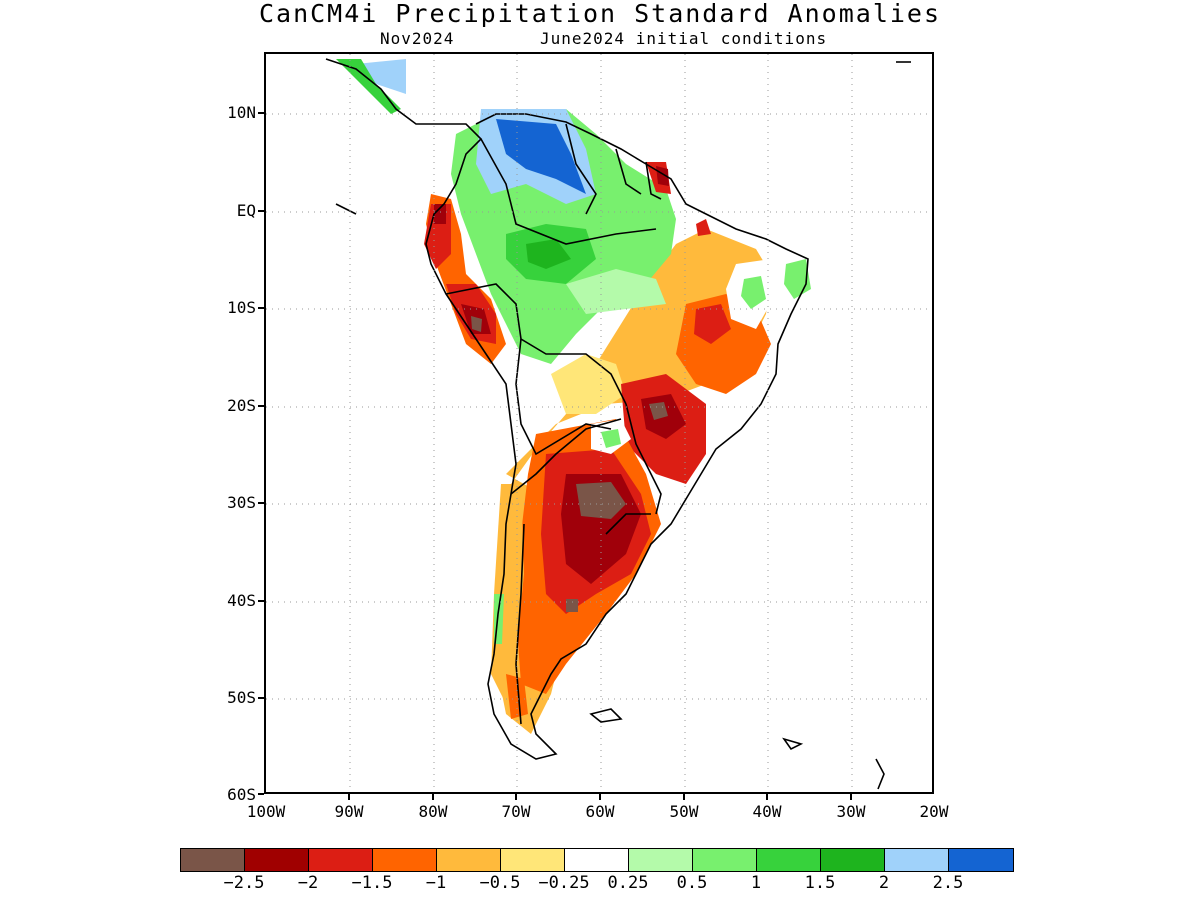 The image size is (1200, 900). I want to click on lon-label-30w: 30W, so click(851, 811).